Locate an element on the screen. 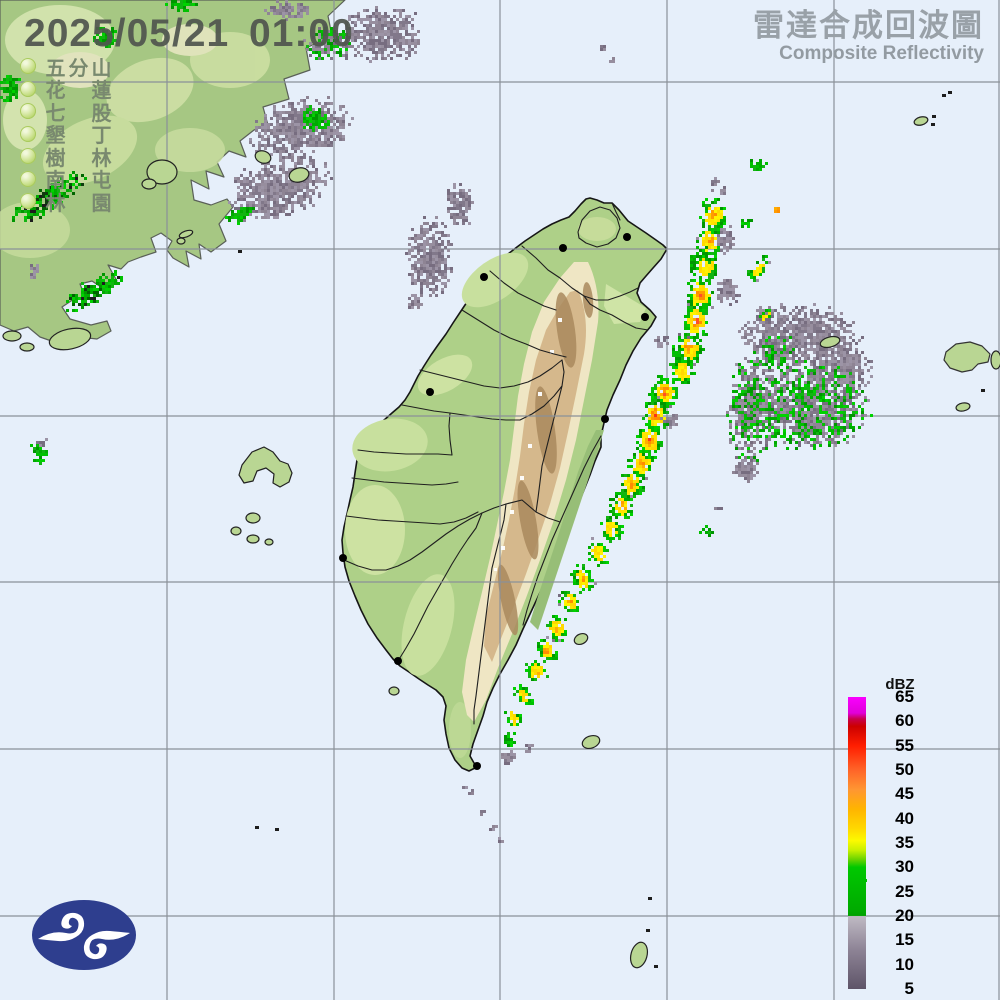 The height and width of the screenshot is (1000, 1000). station-name-char: 山 is located at coordinates (101, 68).